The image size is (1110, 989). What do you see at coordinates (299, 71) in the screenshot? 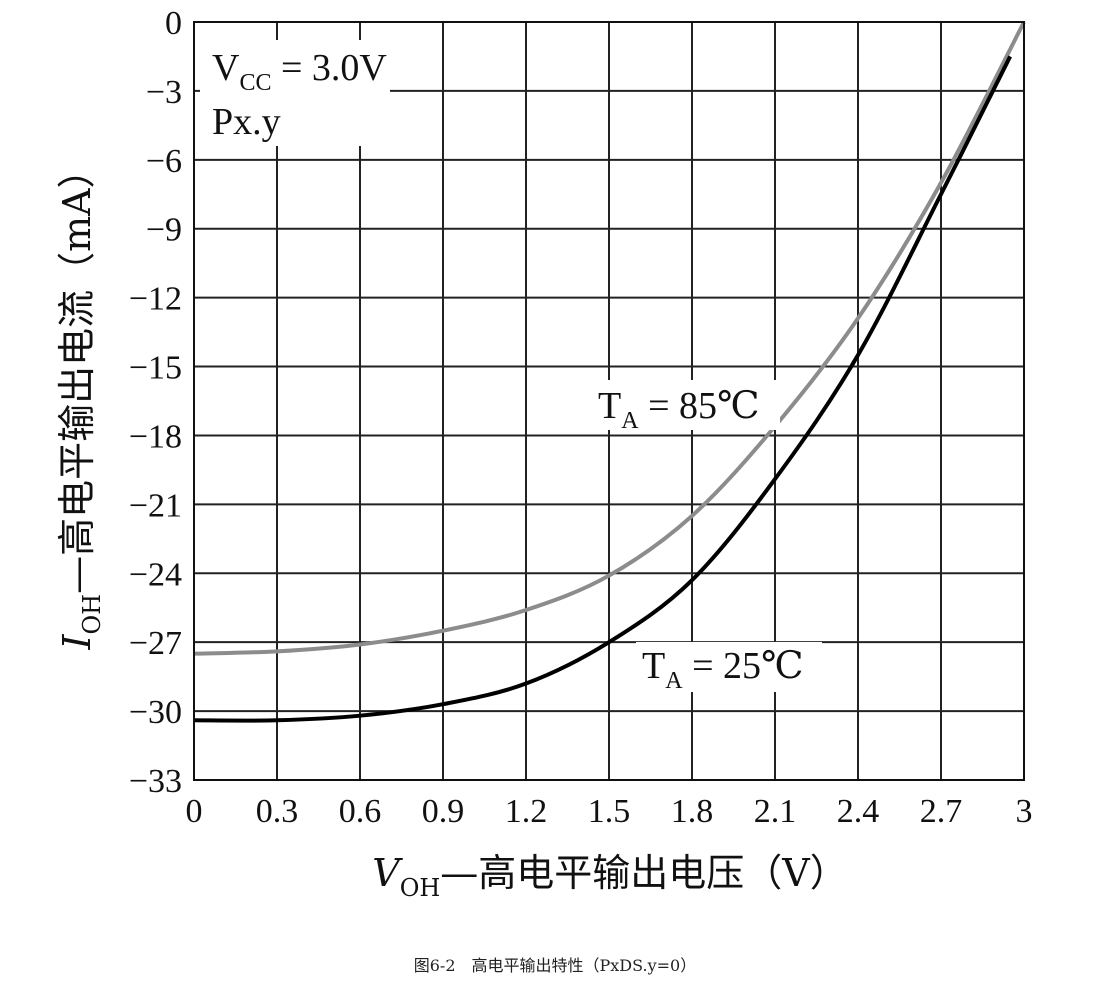
I see `vcc-annotation: VCC = 3.0V` at bounding box center [299, 71].